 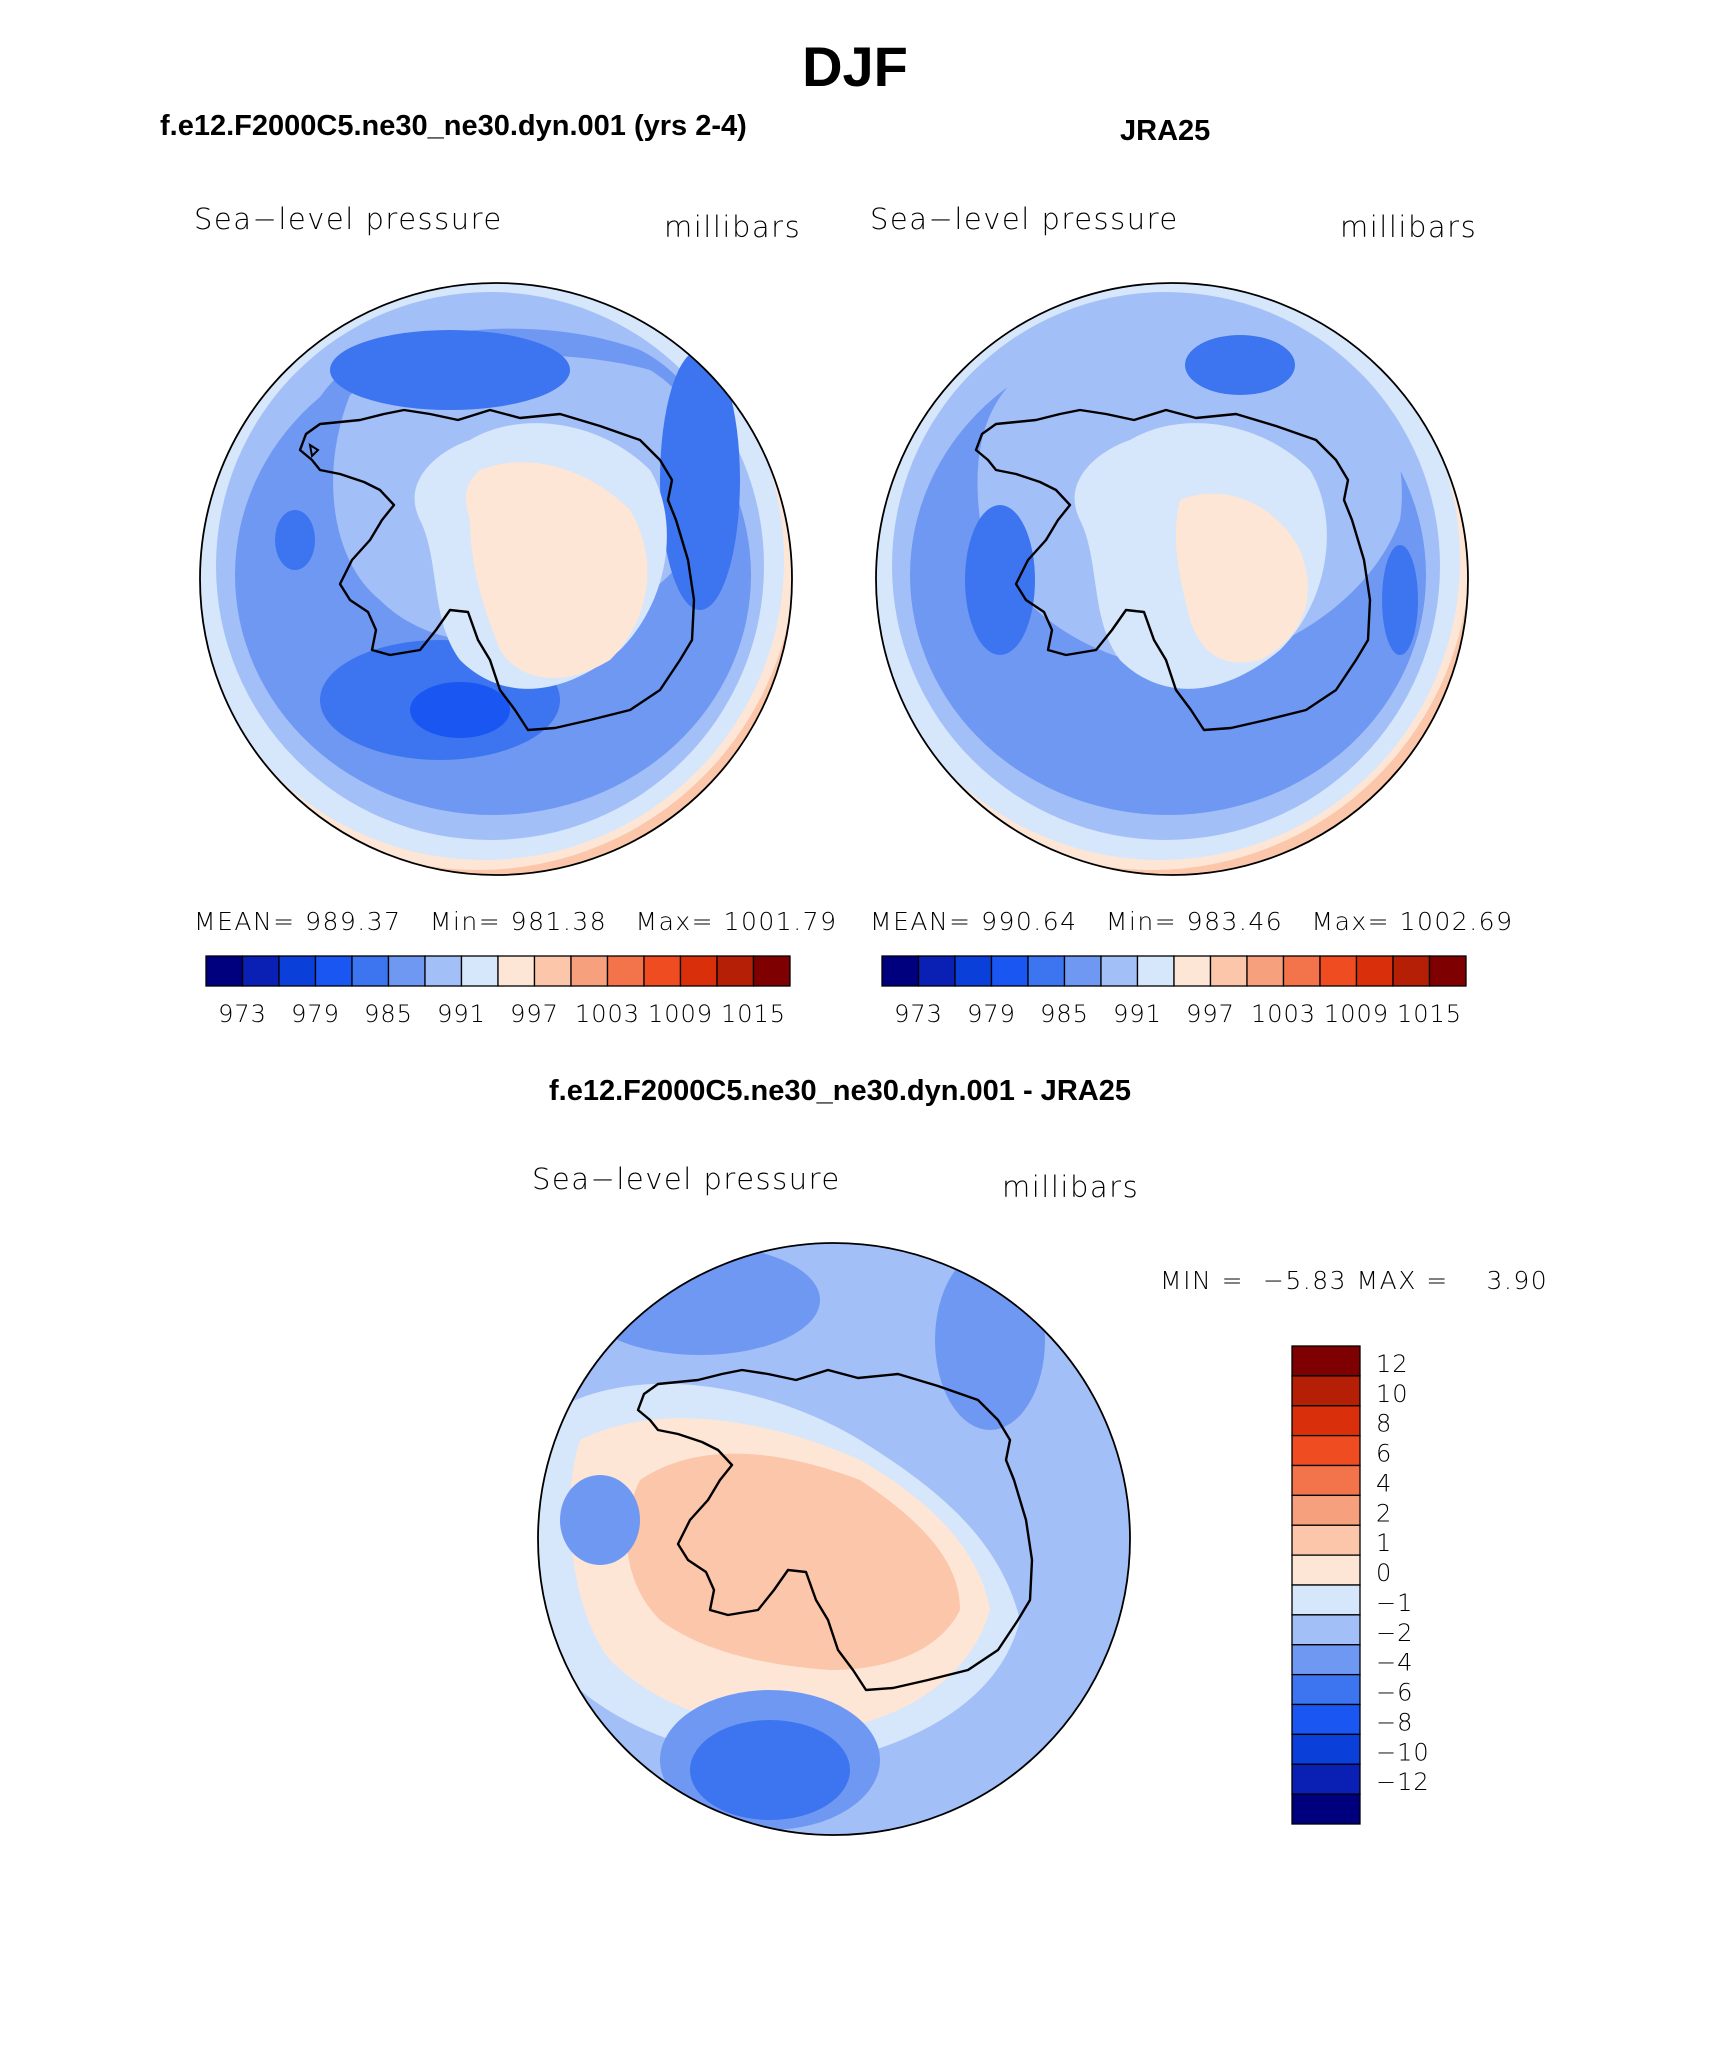 I want to click on diff-min-label: MIN =, so click(x=1202, y=1280).